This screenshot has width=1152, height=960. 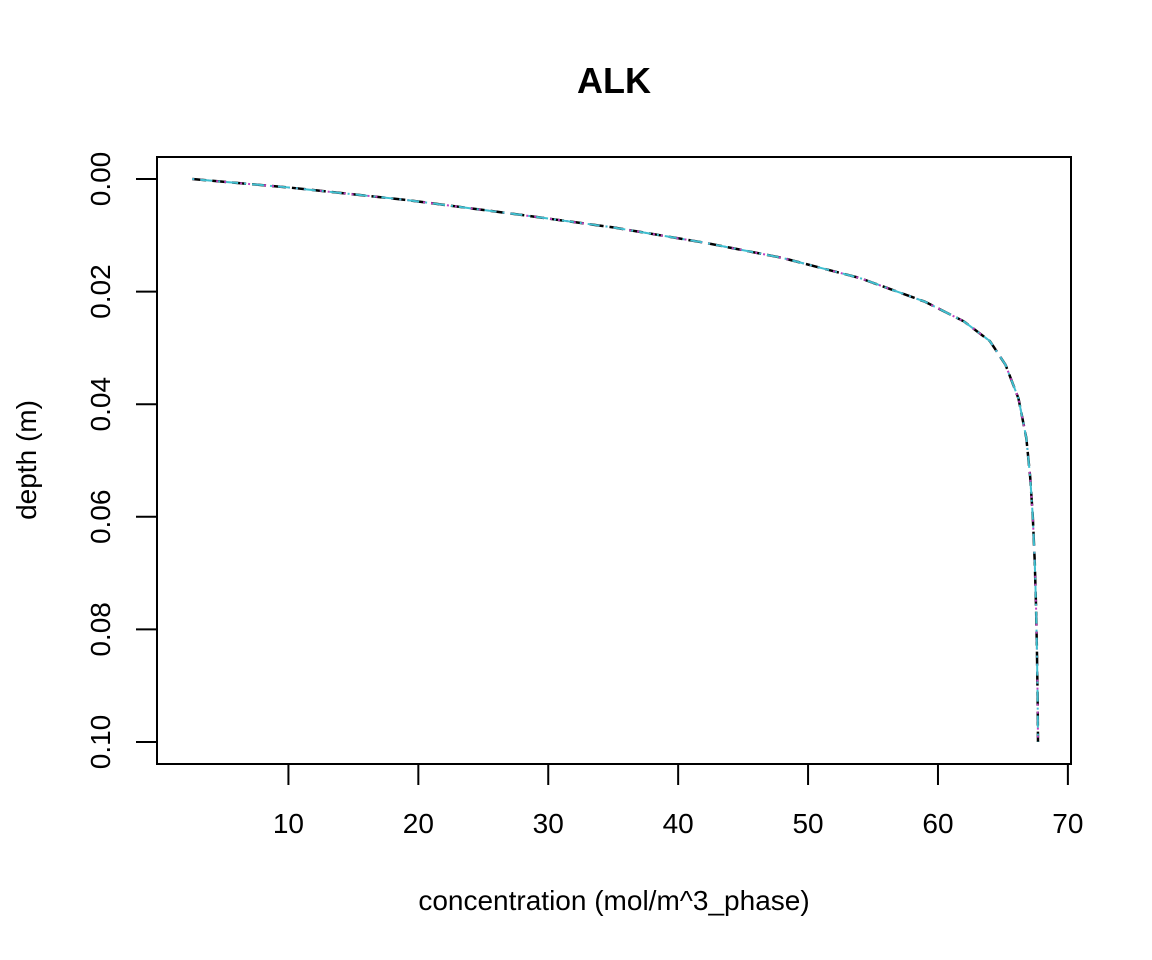 I want to click on y-tick-label: 0.08, so click(x=100, y=629).